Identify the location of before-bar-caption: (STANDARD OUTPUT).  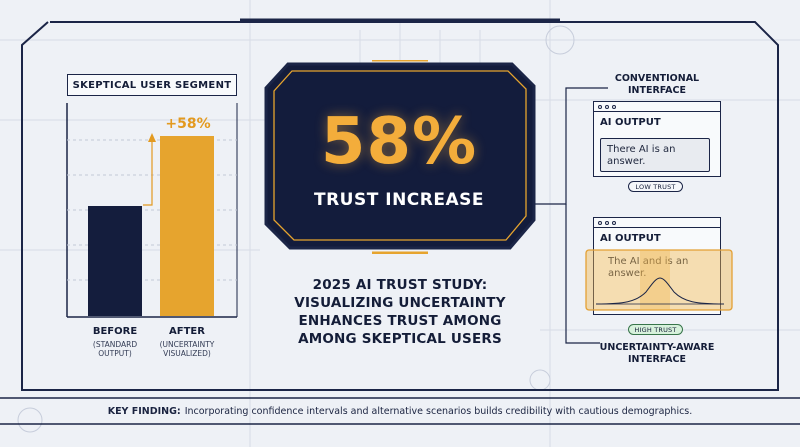
(115, 349).